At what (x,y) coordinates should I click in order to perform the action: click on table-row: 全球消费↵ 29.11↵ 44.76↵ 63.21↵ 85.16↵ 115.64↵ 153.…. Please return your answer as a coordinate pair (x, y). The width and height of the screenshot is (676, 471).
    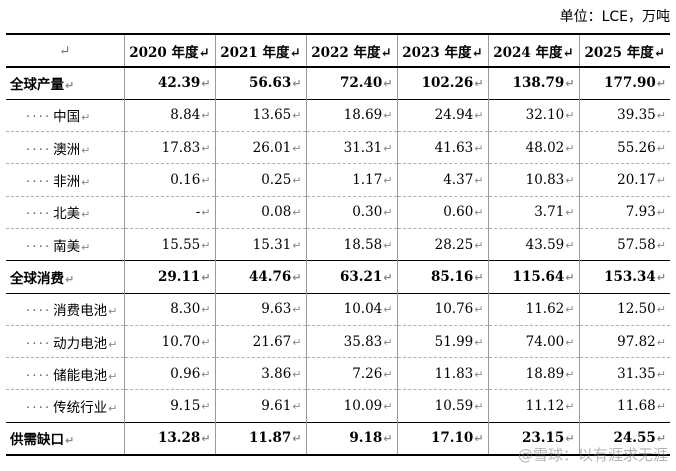
    Looking at the image, I should click on (338, 277).